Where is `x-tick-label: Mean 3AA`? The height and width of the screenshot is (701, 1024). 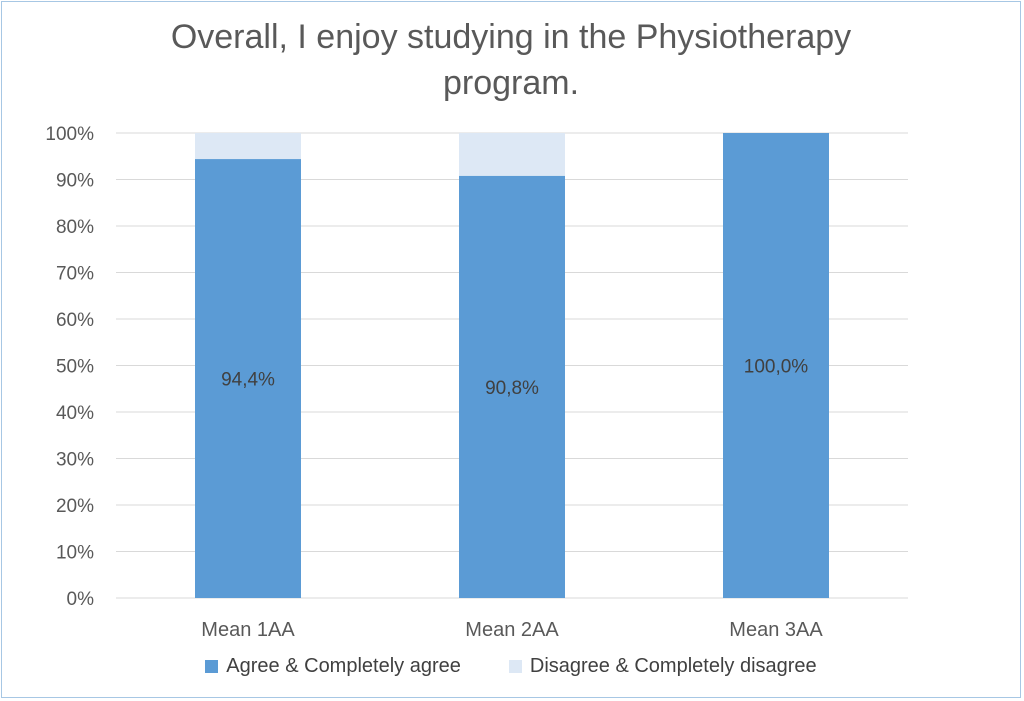 x-tick-label: Mean 3AA is located at coordinates (776, 630).